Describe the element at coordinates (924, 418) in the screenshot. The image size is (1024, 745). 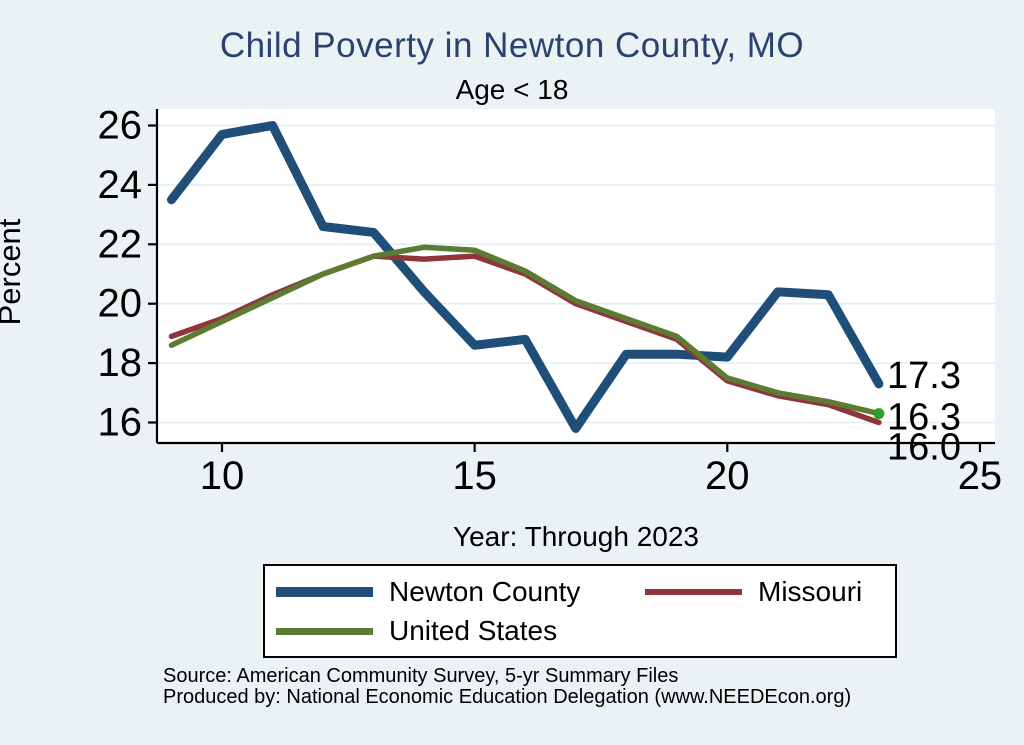
I see `end-label-united-states: 16.3` at that location.